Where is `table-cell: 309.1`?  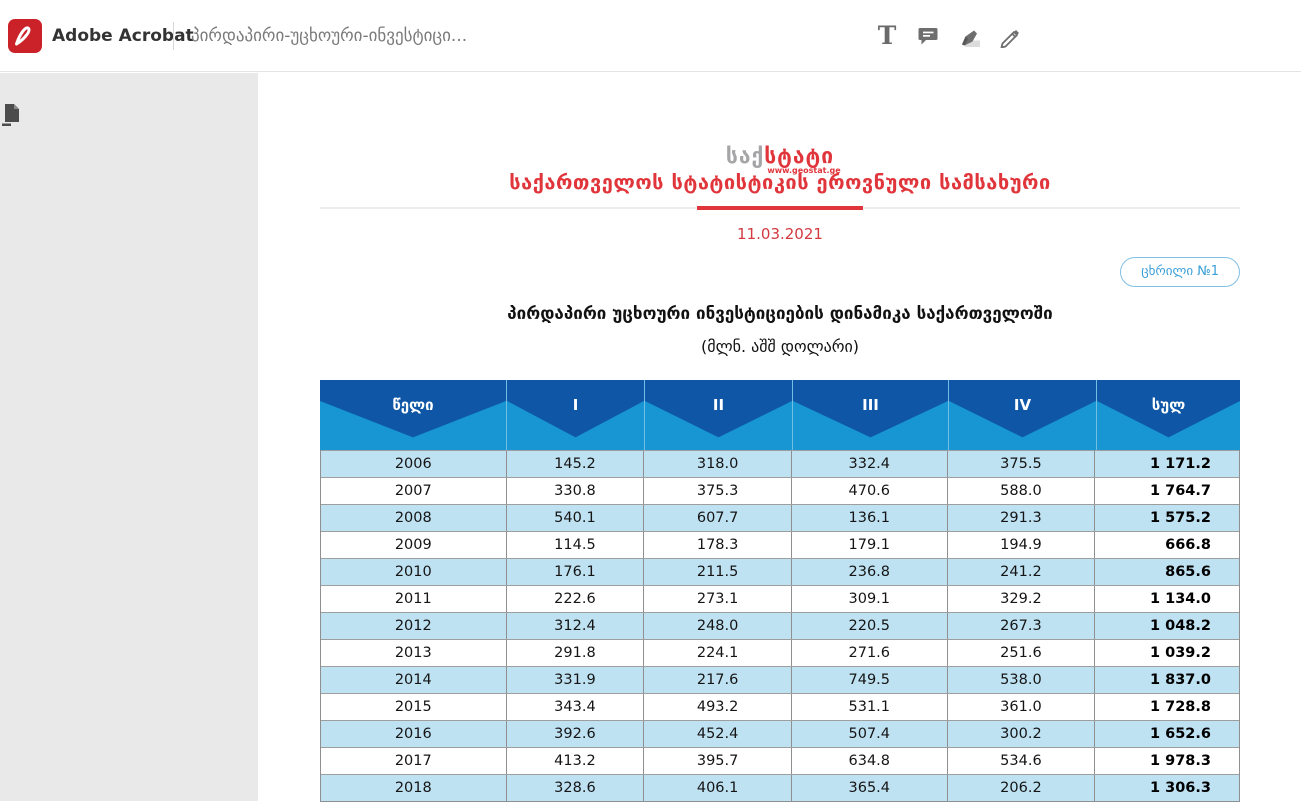 table-cell: 309.1 is located at coordinates (870, 599).